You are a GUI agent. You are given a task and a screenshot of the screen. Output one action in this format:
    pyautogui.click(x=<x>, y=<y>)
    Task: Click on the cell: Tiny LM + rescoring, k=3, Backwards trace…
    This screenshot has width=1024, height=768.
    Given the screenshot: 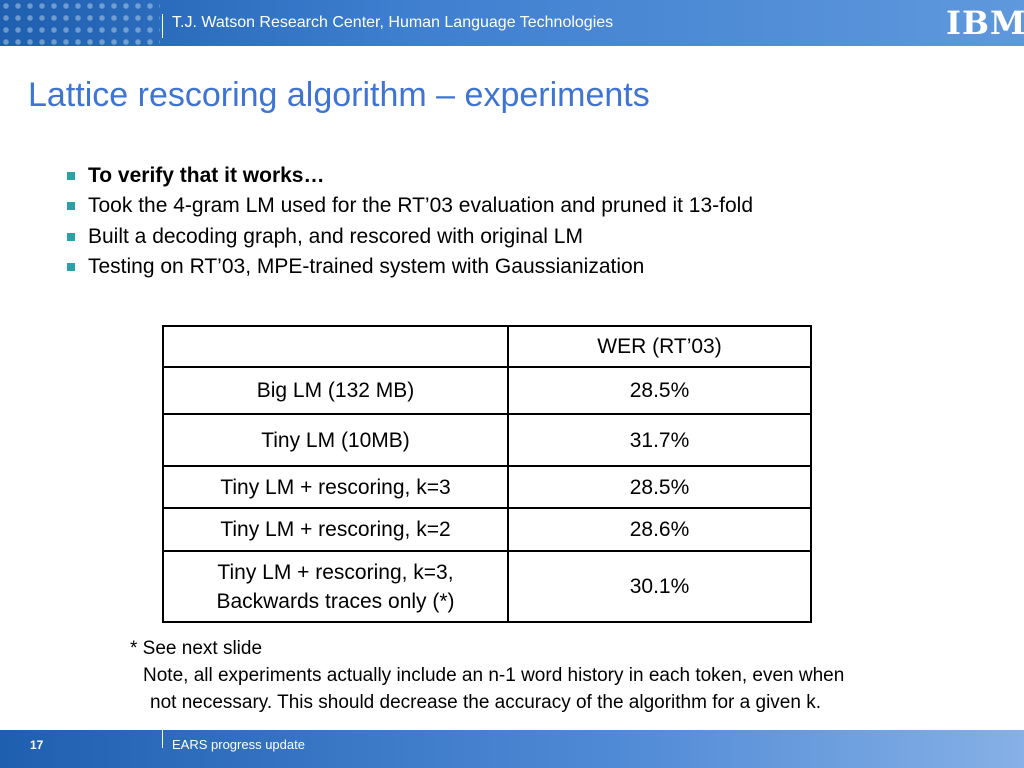 What is the action you would take?
    pyautogui.click(x=335, y=586)
    